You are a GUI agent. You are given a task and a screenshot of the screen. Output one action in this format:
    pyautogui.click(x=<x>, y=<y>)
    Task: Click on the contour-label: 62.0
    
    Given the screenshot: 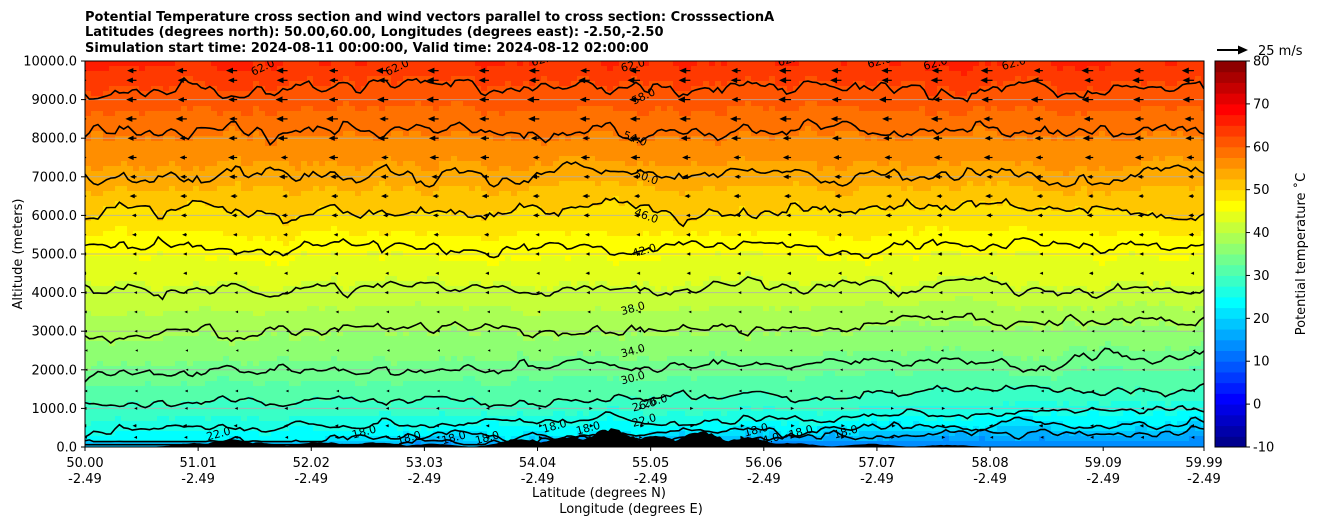 What is the action you would take?
    pyautogui.click(x=935, y=63)
    